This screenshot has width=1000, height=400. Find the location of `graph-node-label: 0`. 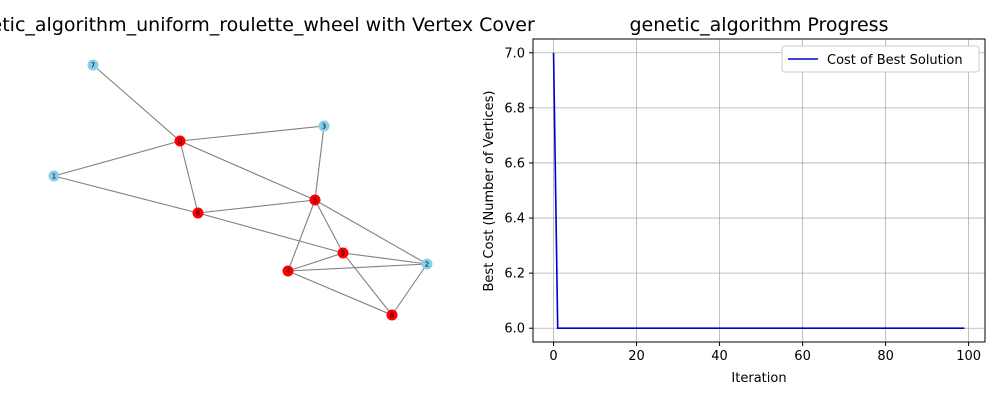

graph-node-label: 0 is located at coordinates (180, 142).